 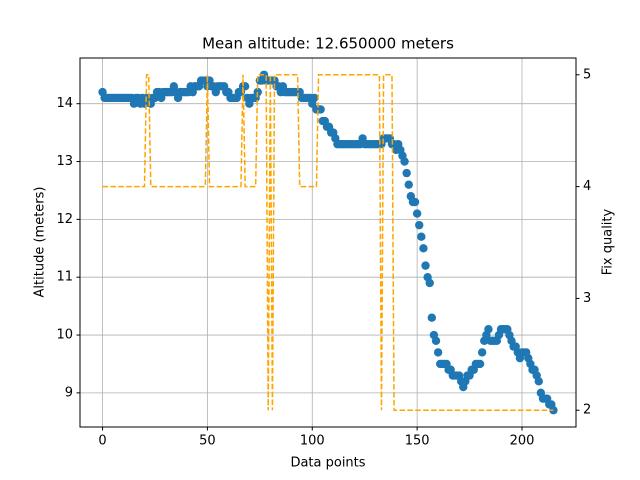 What do you see at coordinates (69, 392) in the screenshot?
I see `y-tick-label: 9` at bounding box center [69, 392].